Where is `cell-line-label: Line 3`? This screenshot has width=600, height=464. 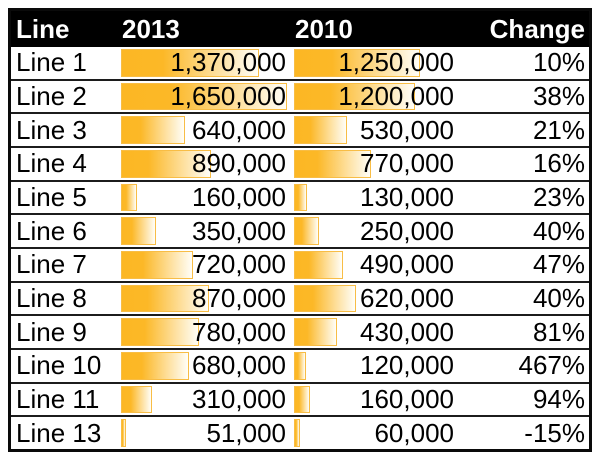 cell-line-label: Line 3 is located at coordinates (51, 129).